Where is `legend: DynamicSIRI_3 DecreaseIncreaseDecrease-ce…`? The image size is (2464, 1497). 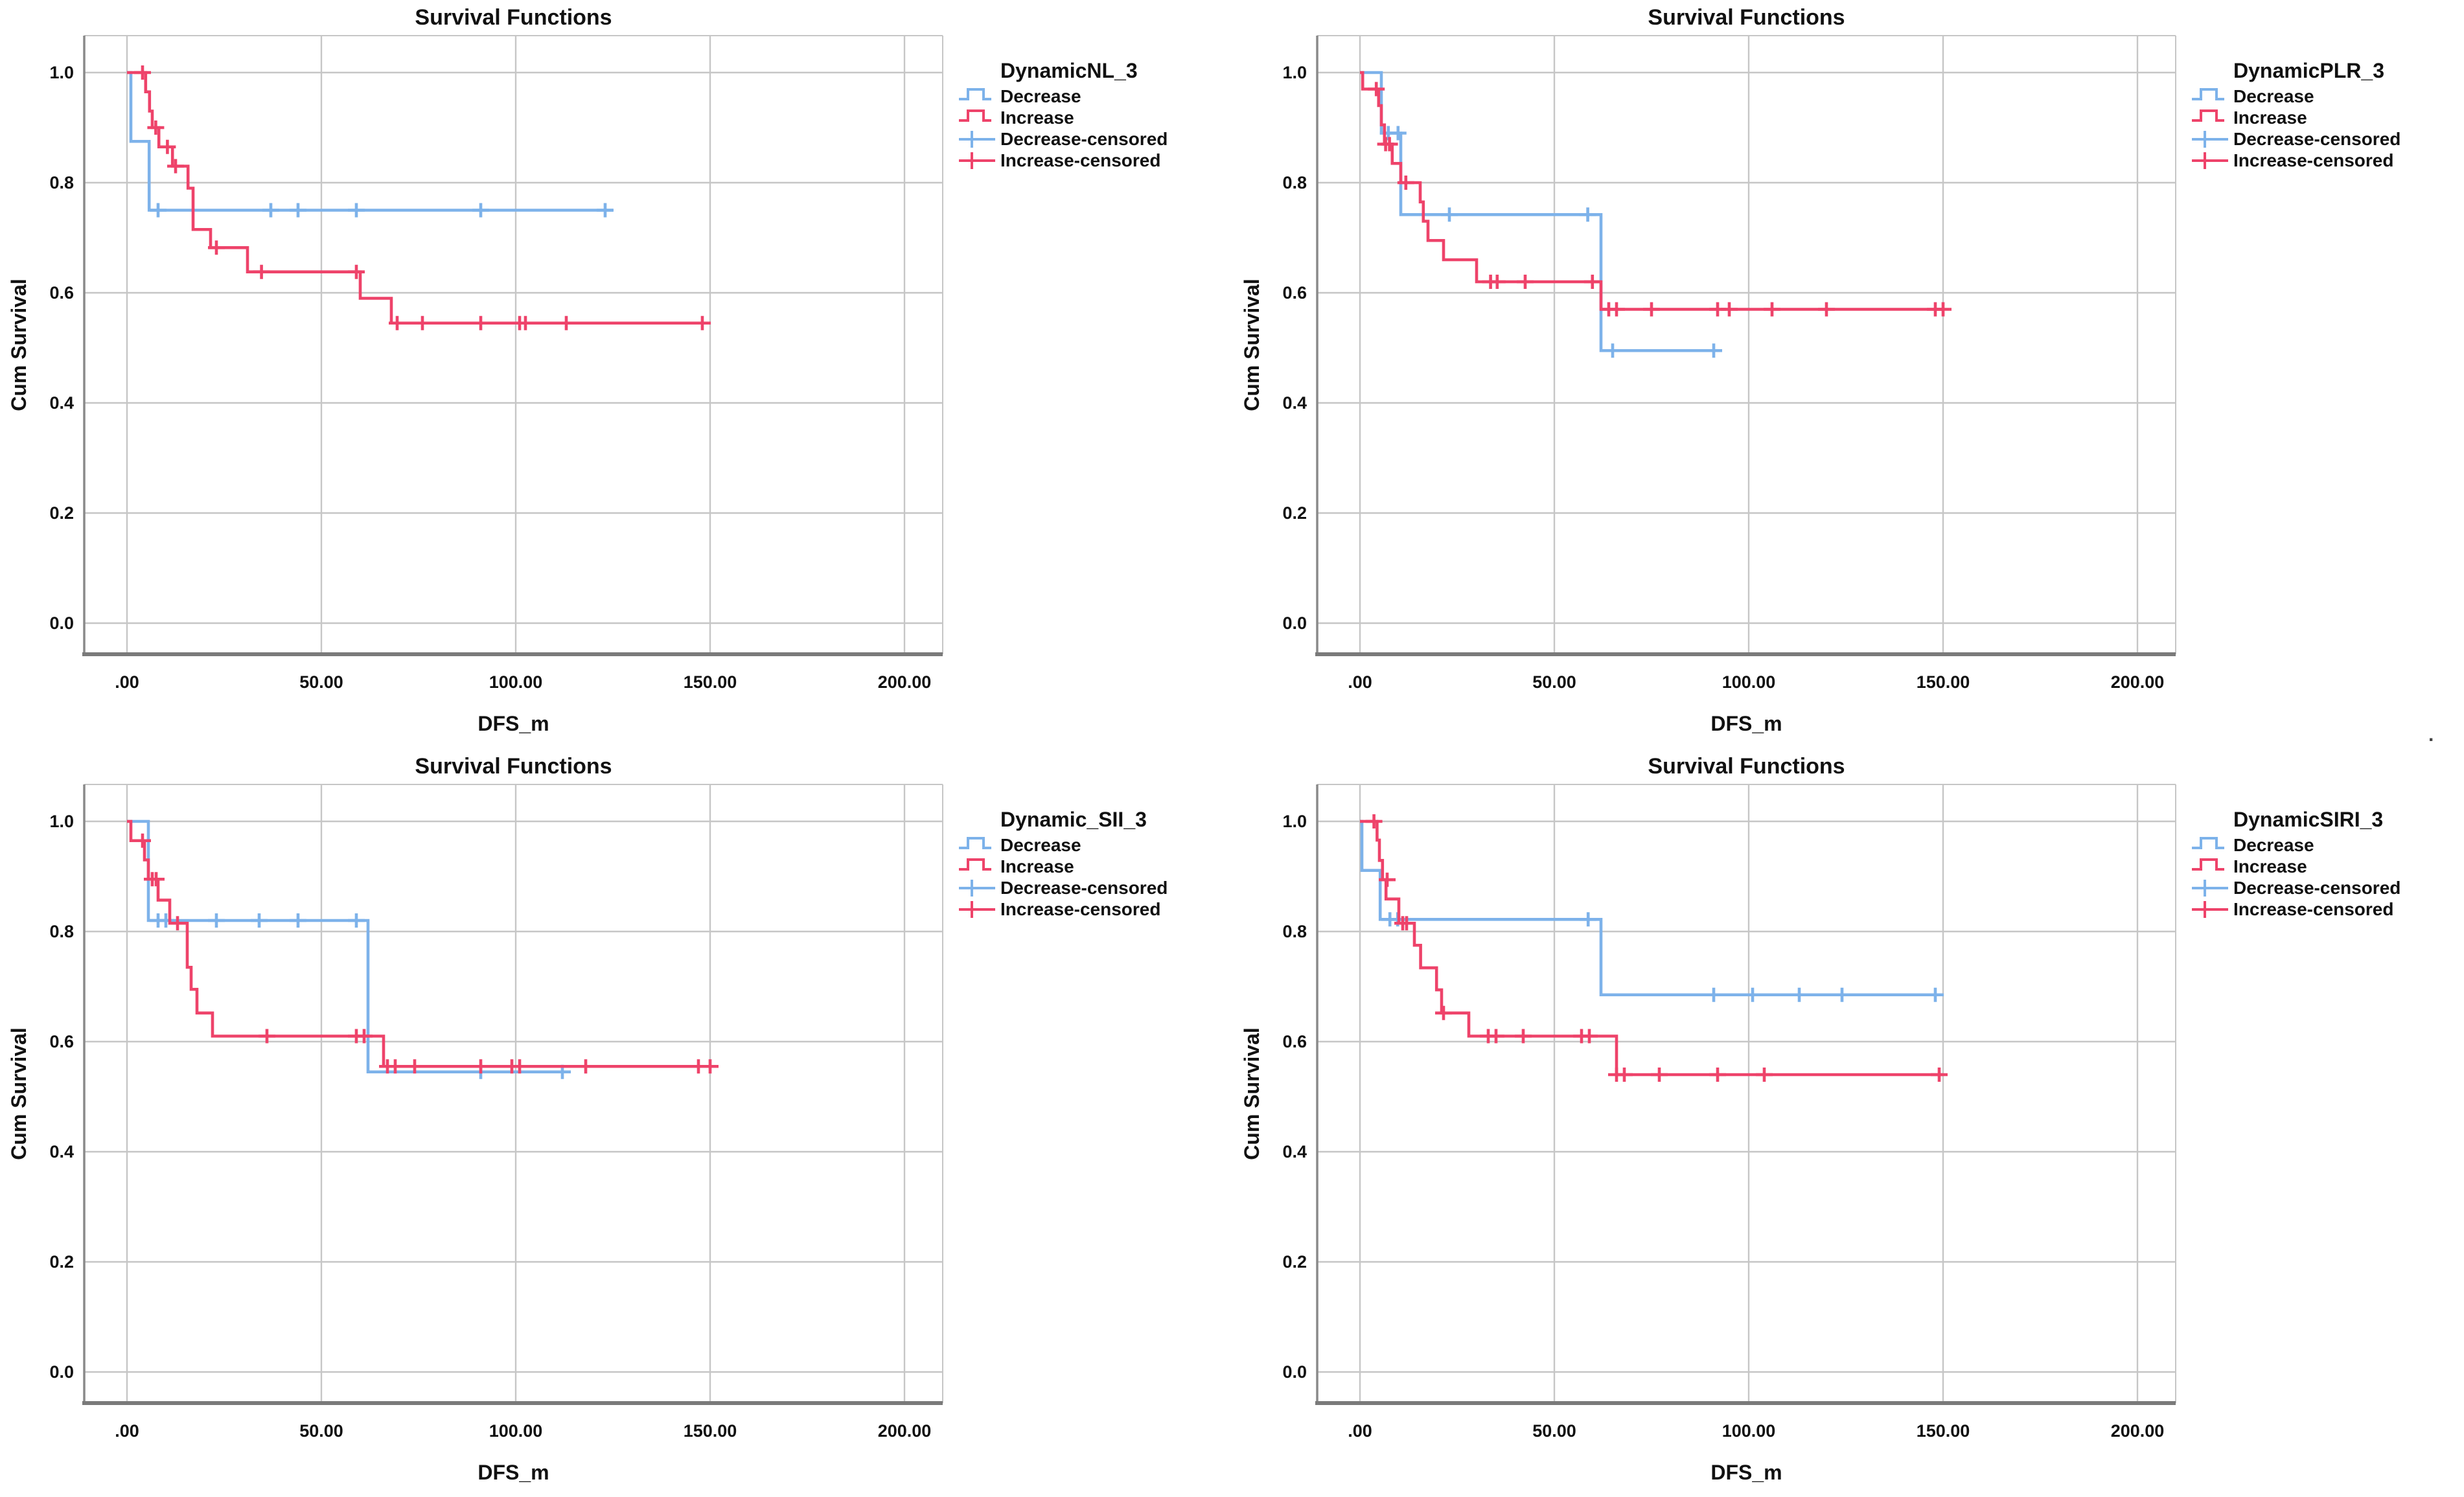 legend: DynamicSIRI_3 DecreaseIncreaseDecrease-ce… is located at coordinates (2296, 864).